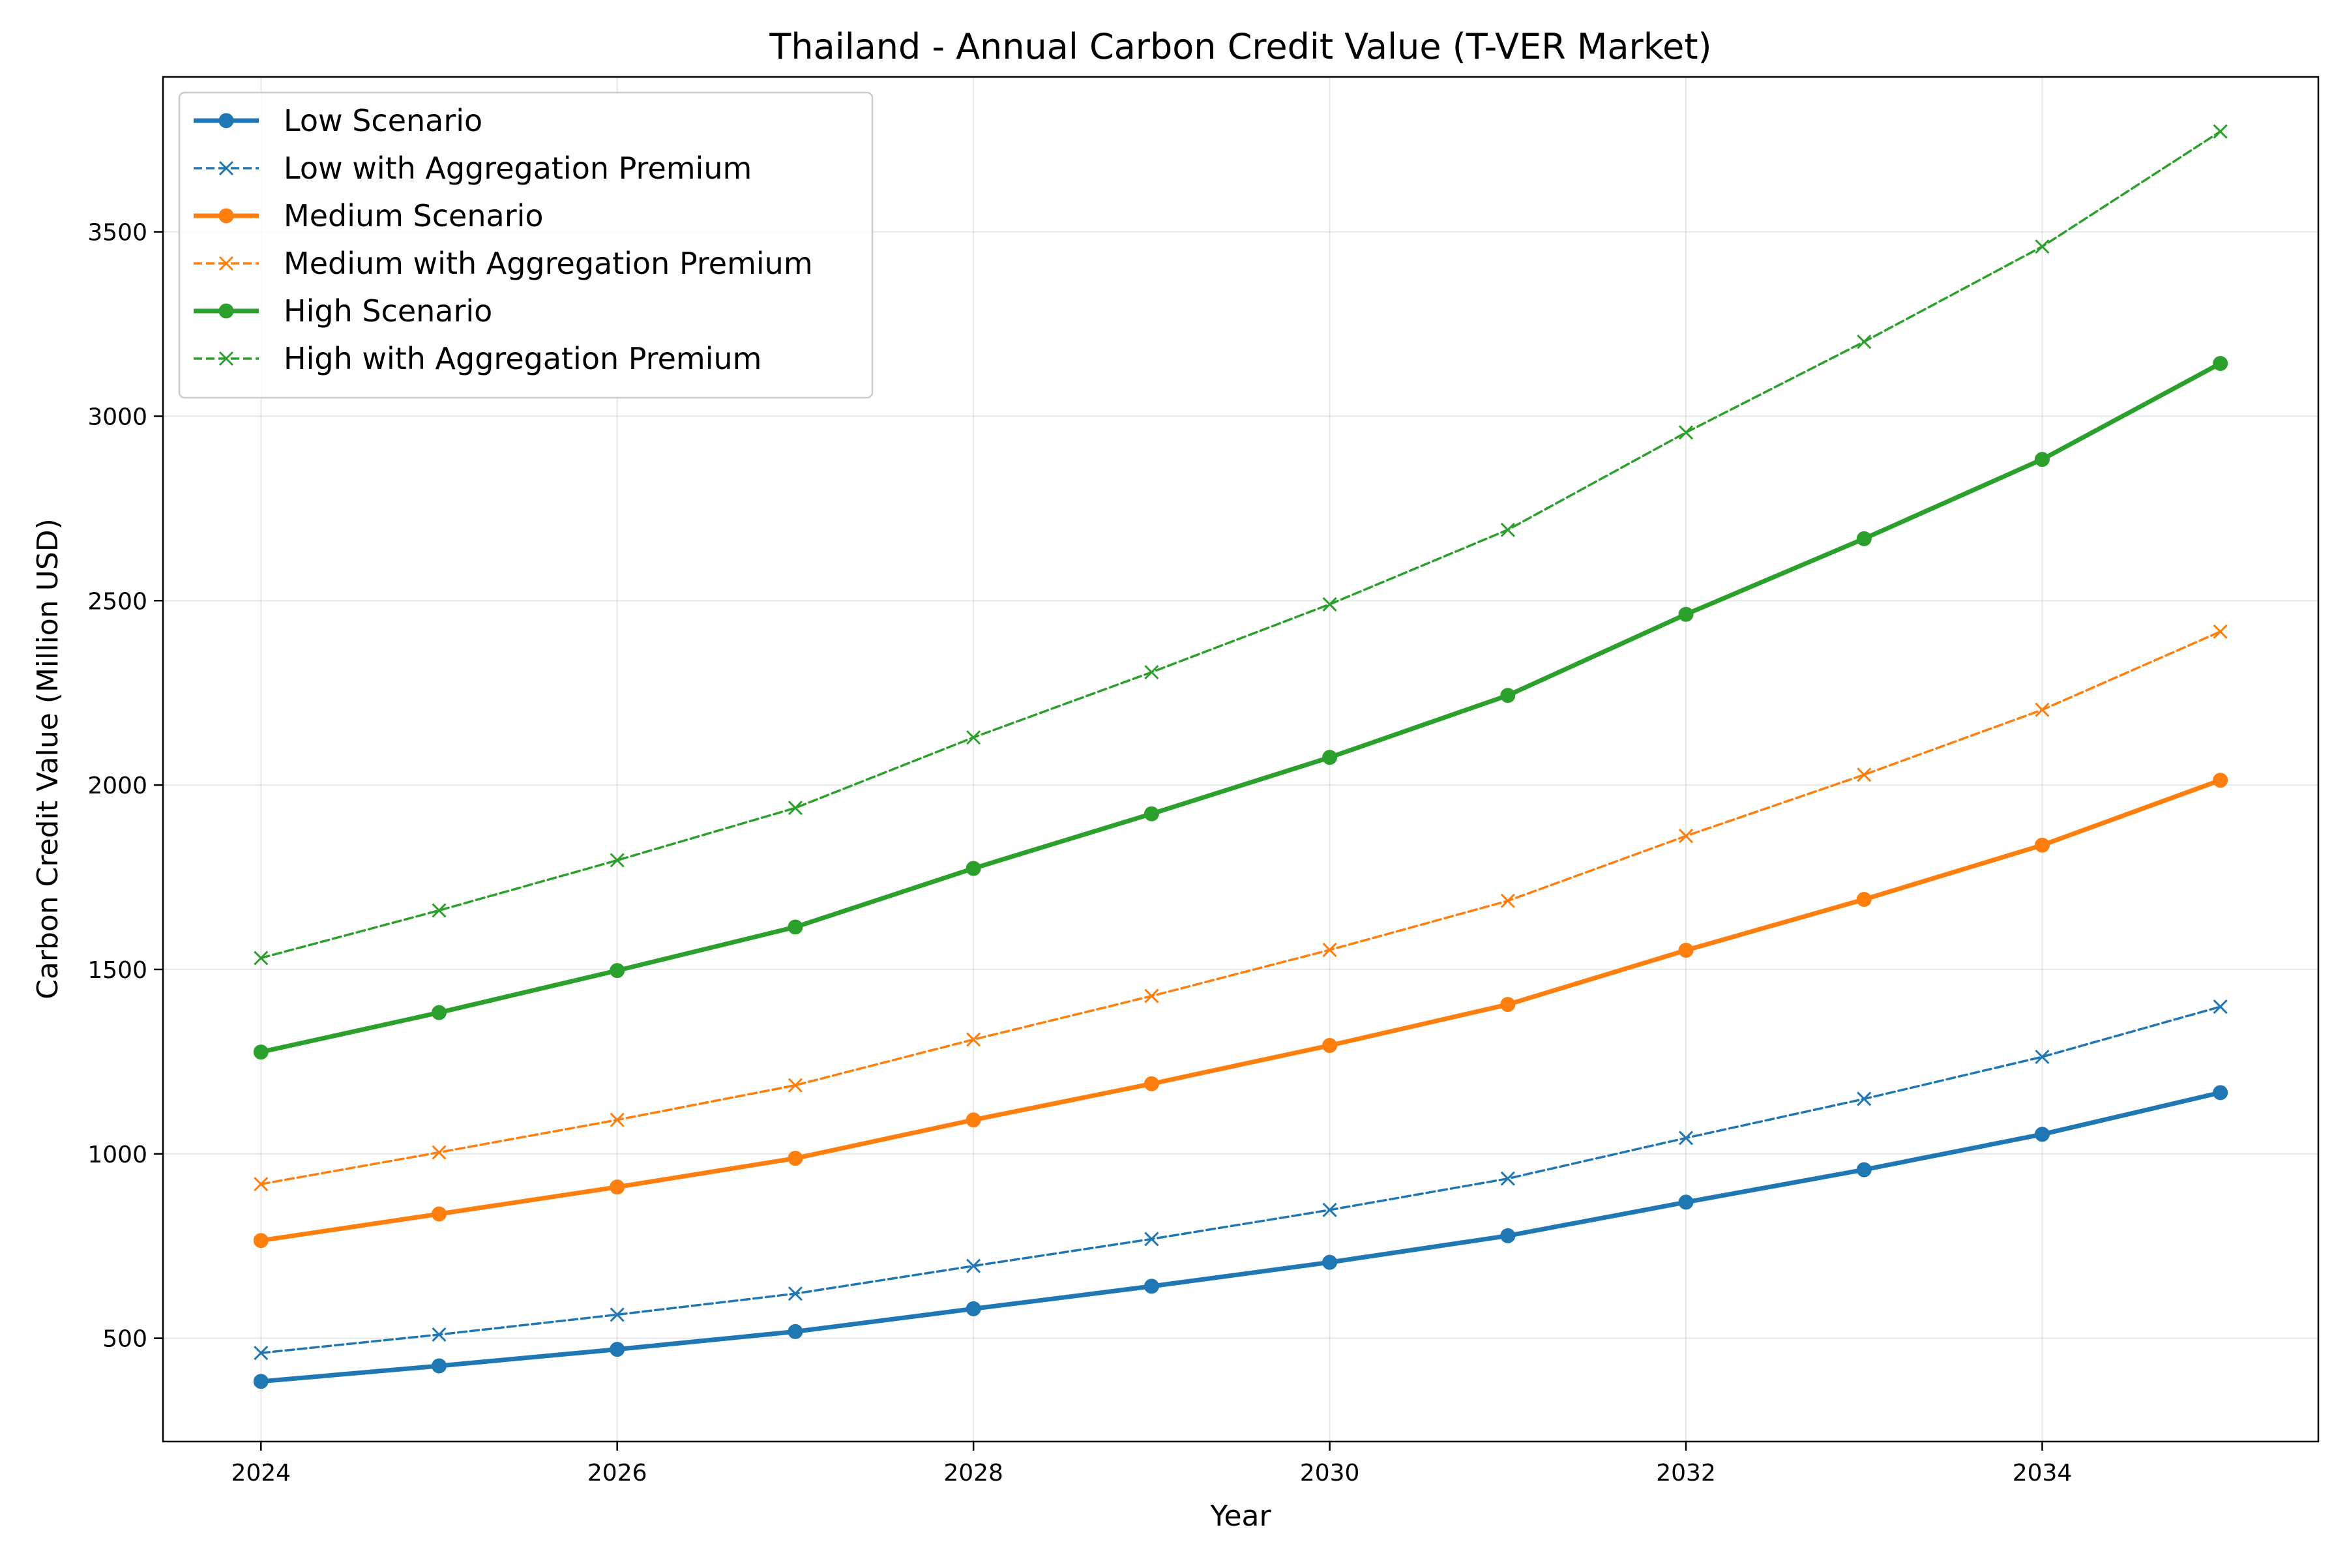  Describe the element at coordinates (388, 311) in the screenshot. I see `legend-label: High Scenario` at that location.